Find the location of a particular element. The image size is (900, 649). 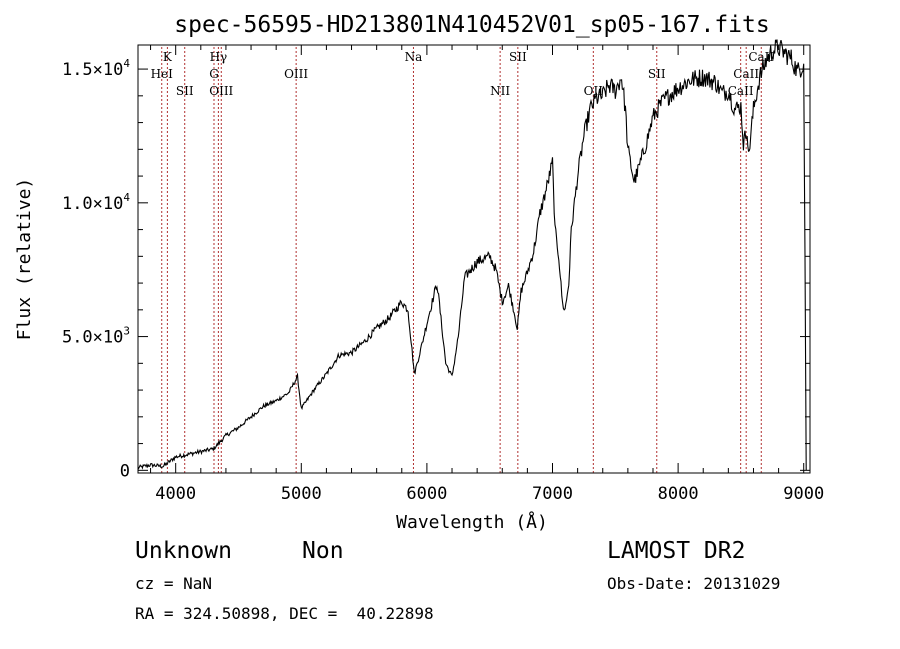

y-tick-mantissa: 0 is located at coordinates (125, 471).